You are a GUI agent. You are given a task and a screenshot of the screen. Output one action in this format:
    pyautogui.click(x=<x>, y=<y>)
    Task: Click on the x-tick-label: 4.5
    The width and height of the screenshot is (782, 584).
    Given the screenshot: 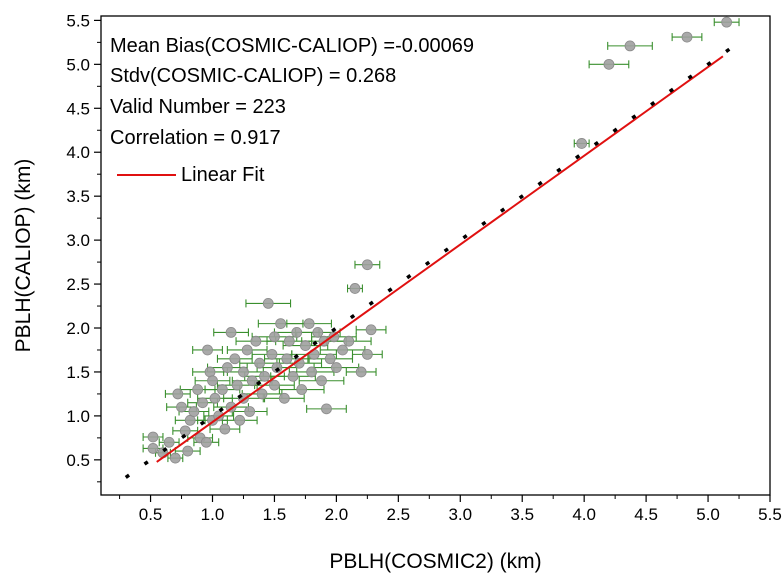 What is the action you would take?
    pyautogui.click(x=646, y=514)
    